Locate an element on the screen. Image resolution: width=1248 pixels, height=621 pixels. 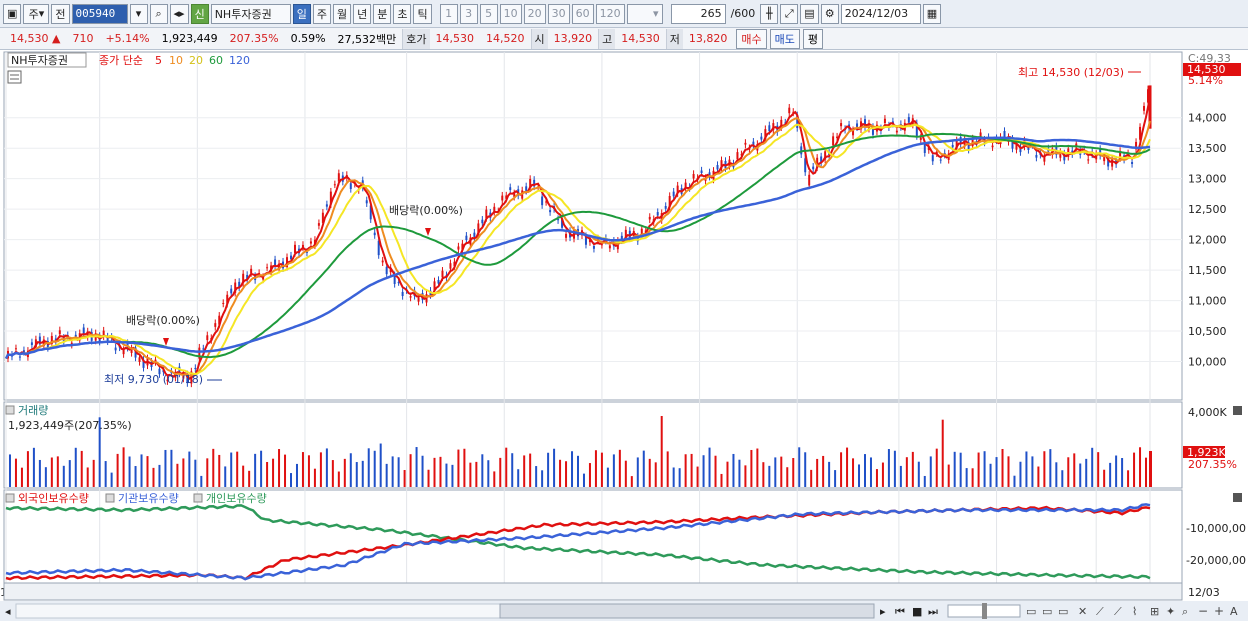
eval-button: 평 is located at coordinates (813, 38).